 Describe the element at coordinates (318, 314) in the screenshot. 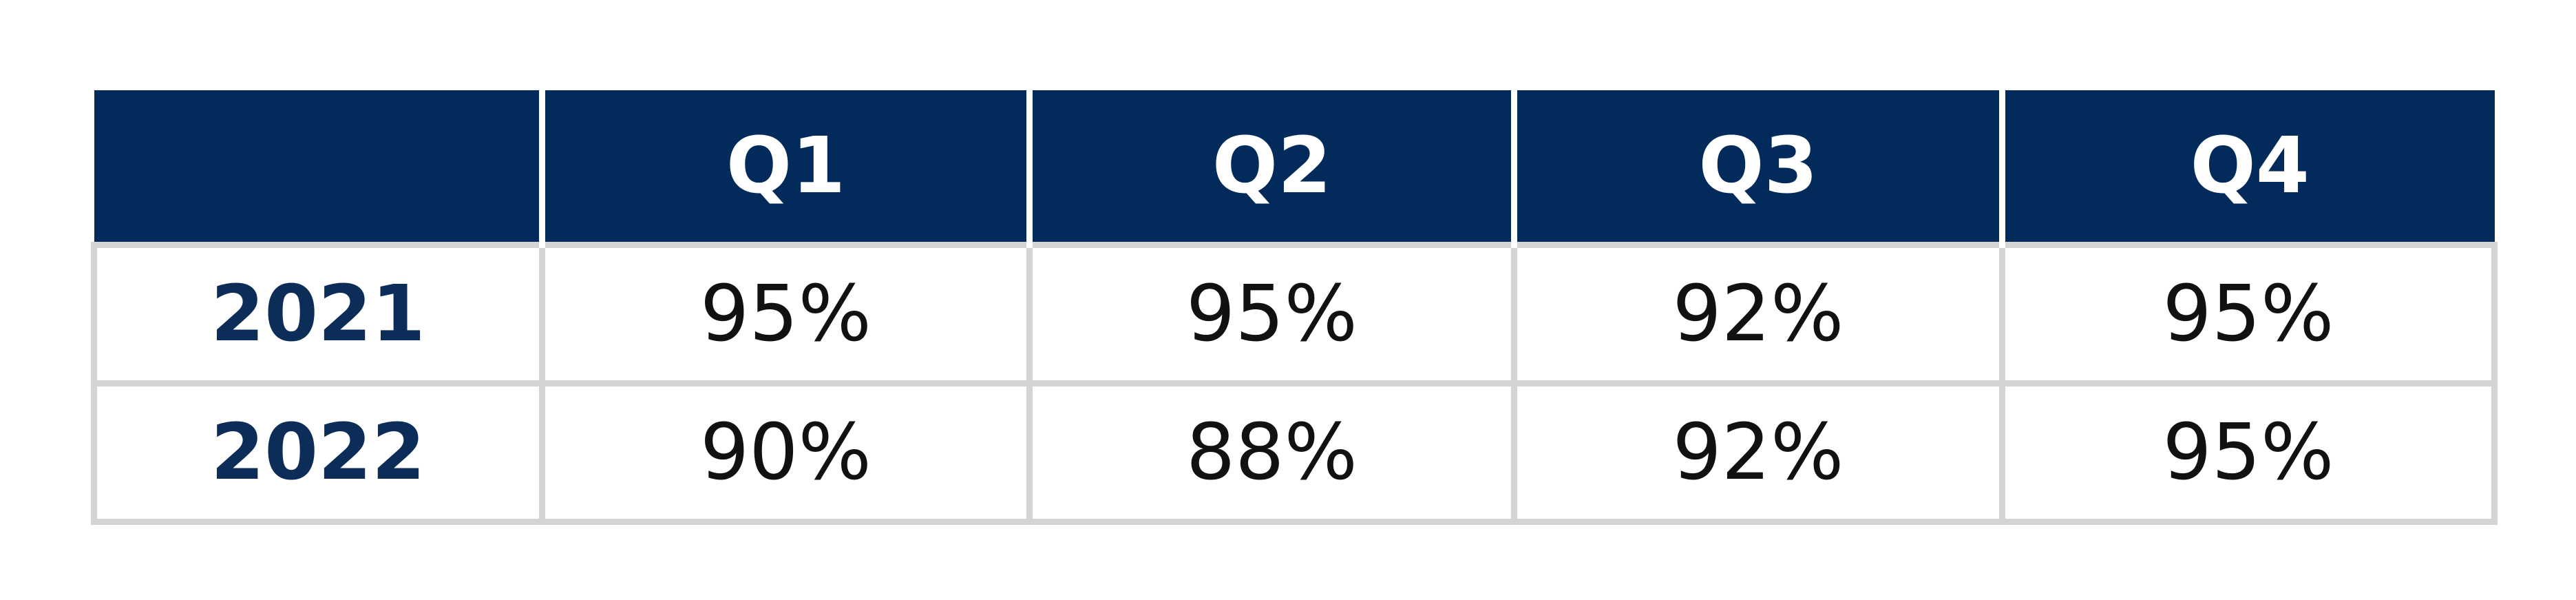

I see `row-label: 2021` at that location.